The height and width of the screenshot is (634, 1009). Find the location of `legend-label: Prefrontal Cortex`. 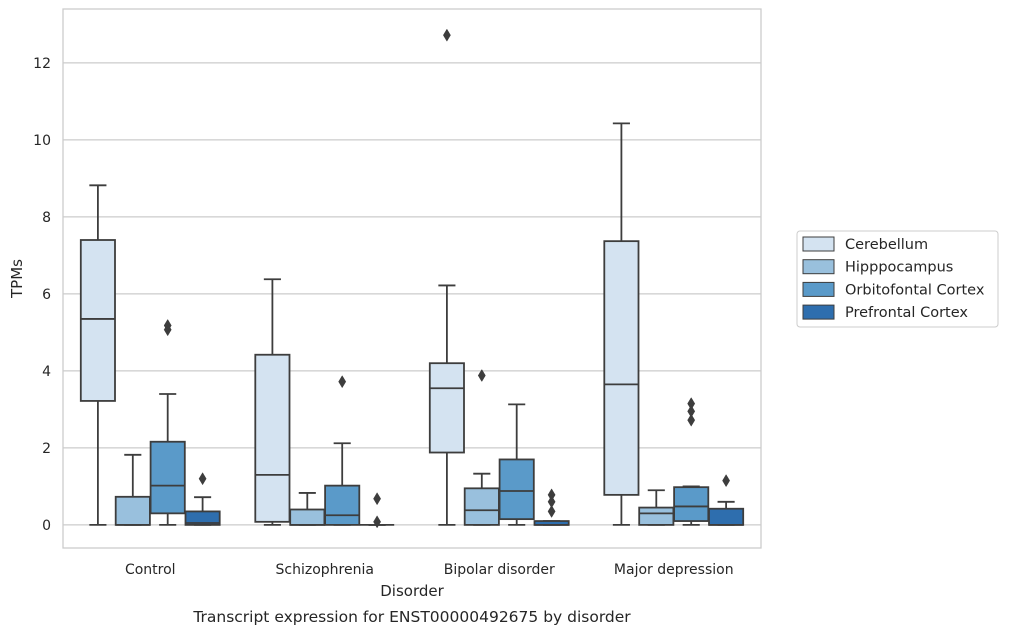

legend-label: Prefrontal Cortex is located at coordinates (906, 313).